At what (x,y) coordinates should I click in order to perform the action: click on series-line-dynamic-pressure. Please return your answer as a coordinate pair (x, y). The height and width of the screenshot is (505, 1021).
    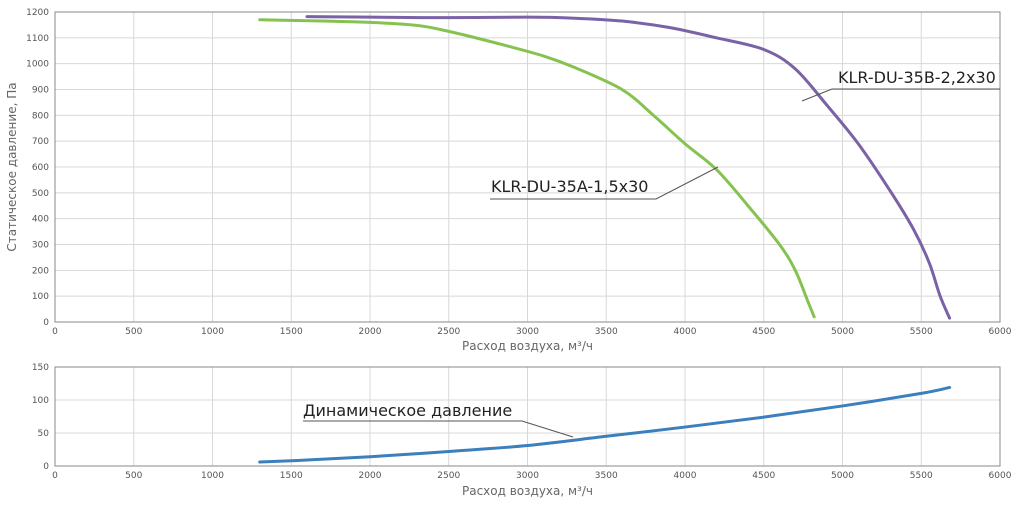
    Looking at the image, I should click on (605, 424).